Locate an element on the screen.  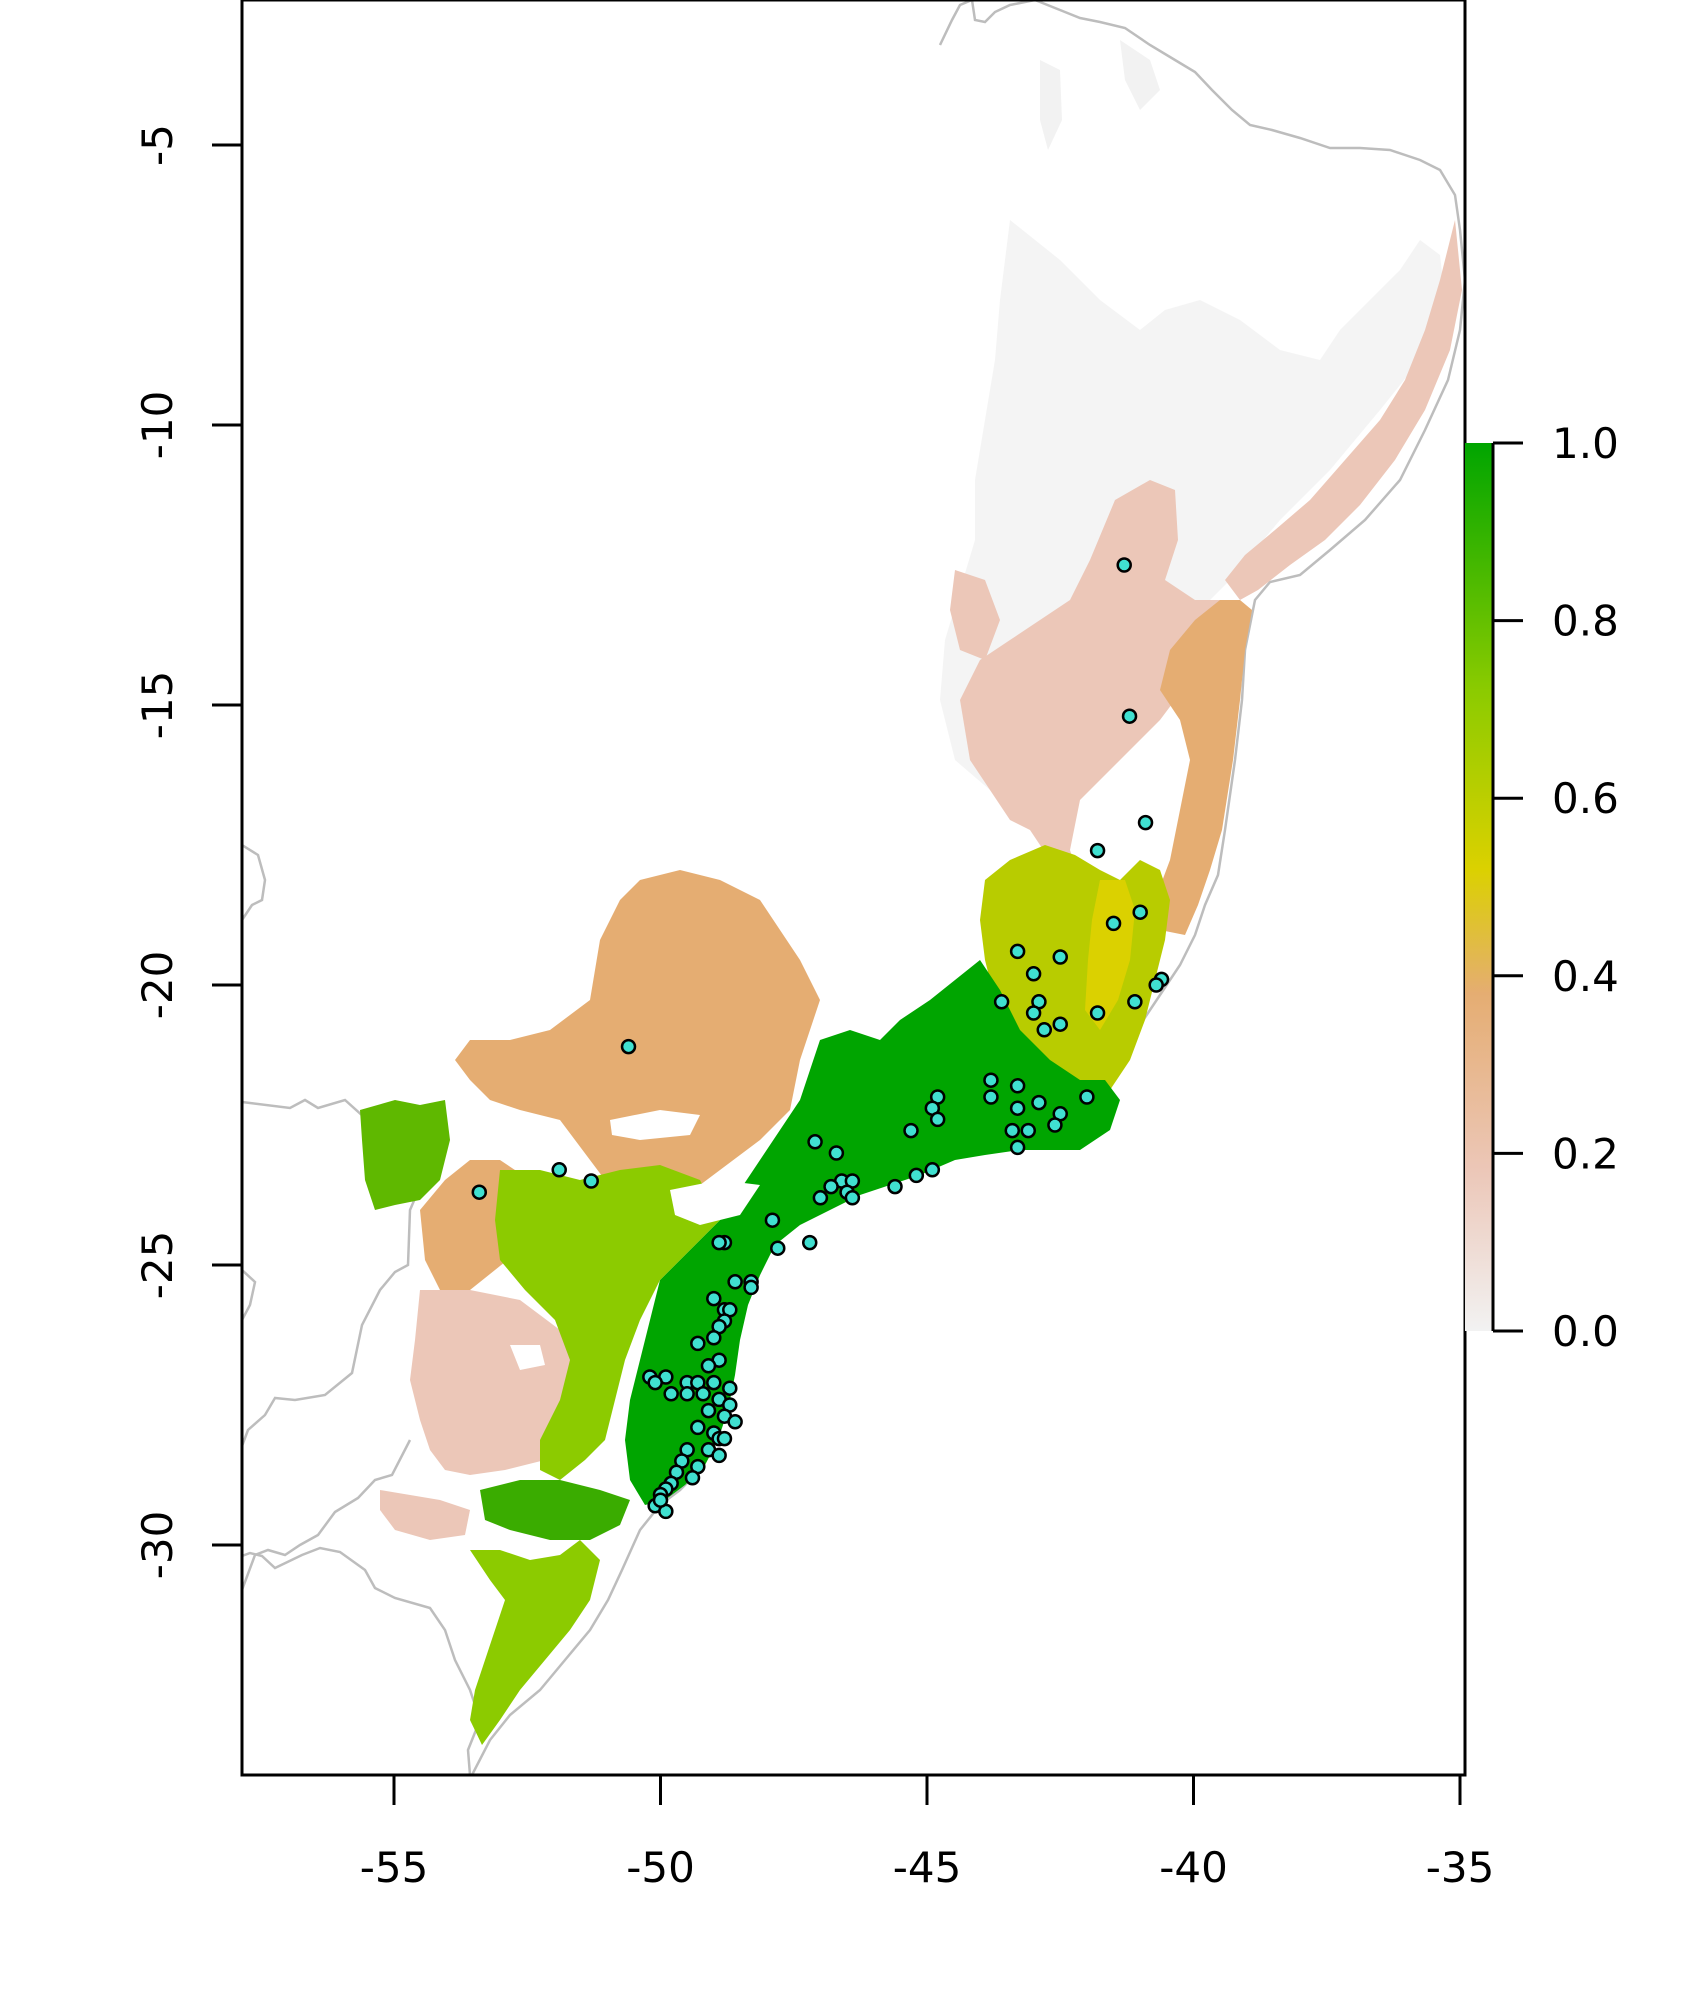
pink-region-southwest is located at coordinates (495, 1382).